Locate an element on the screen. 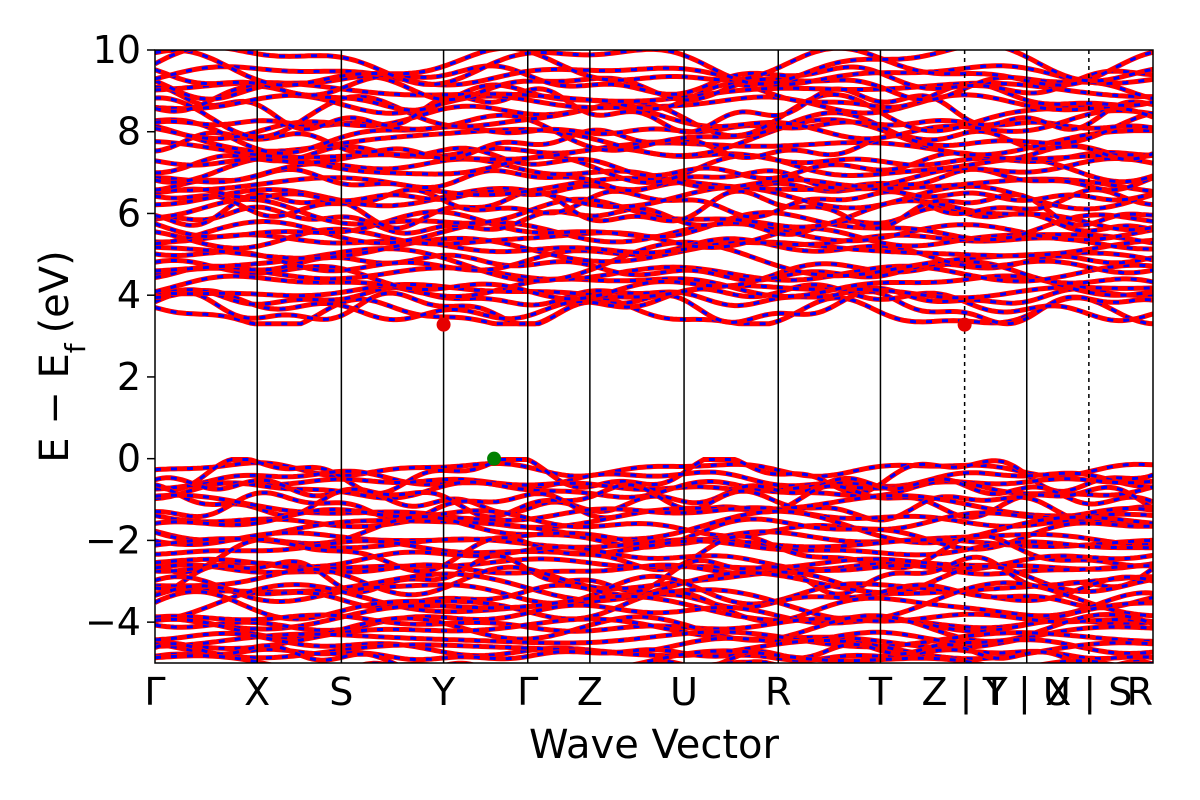 This screenshot has width=1200, height=800. y-axis-title-main: E − E is located at coordinates (55, 408).